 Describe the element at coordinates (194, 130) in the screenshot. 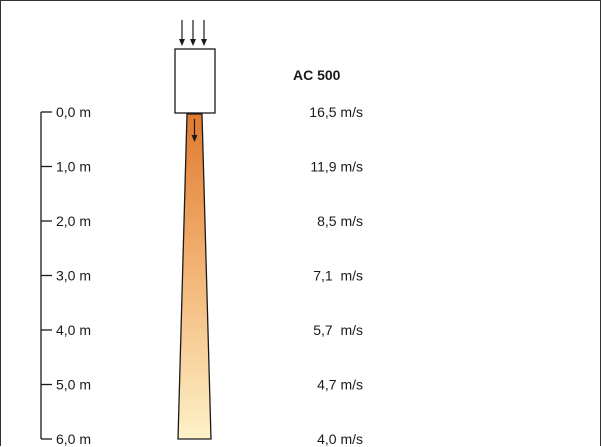

I see `outflow-arrow-icon` at that location.